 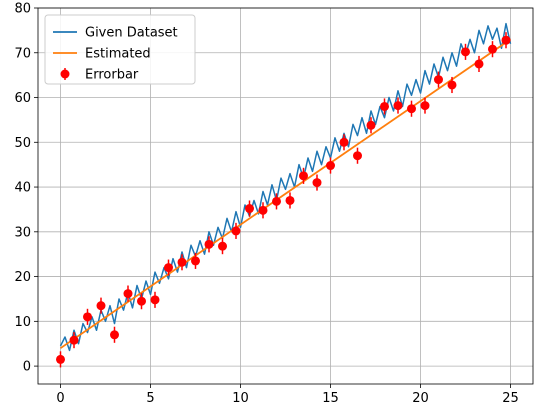 What do you see at coordinates (118, 54) in the screenshot?
I see `legend-label: Estimated` at bounding box center [118, 54].